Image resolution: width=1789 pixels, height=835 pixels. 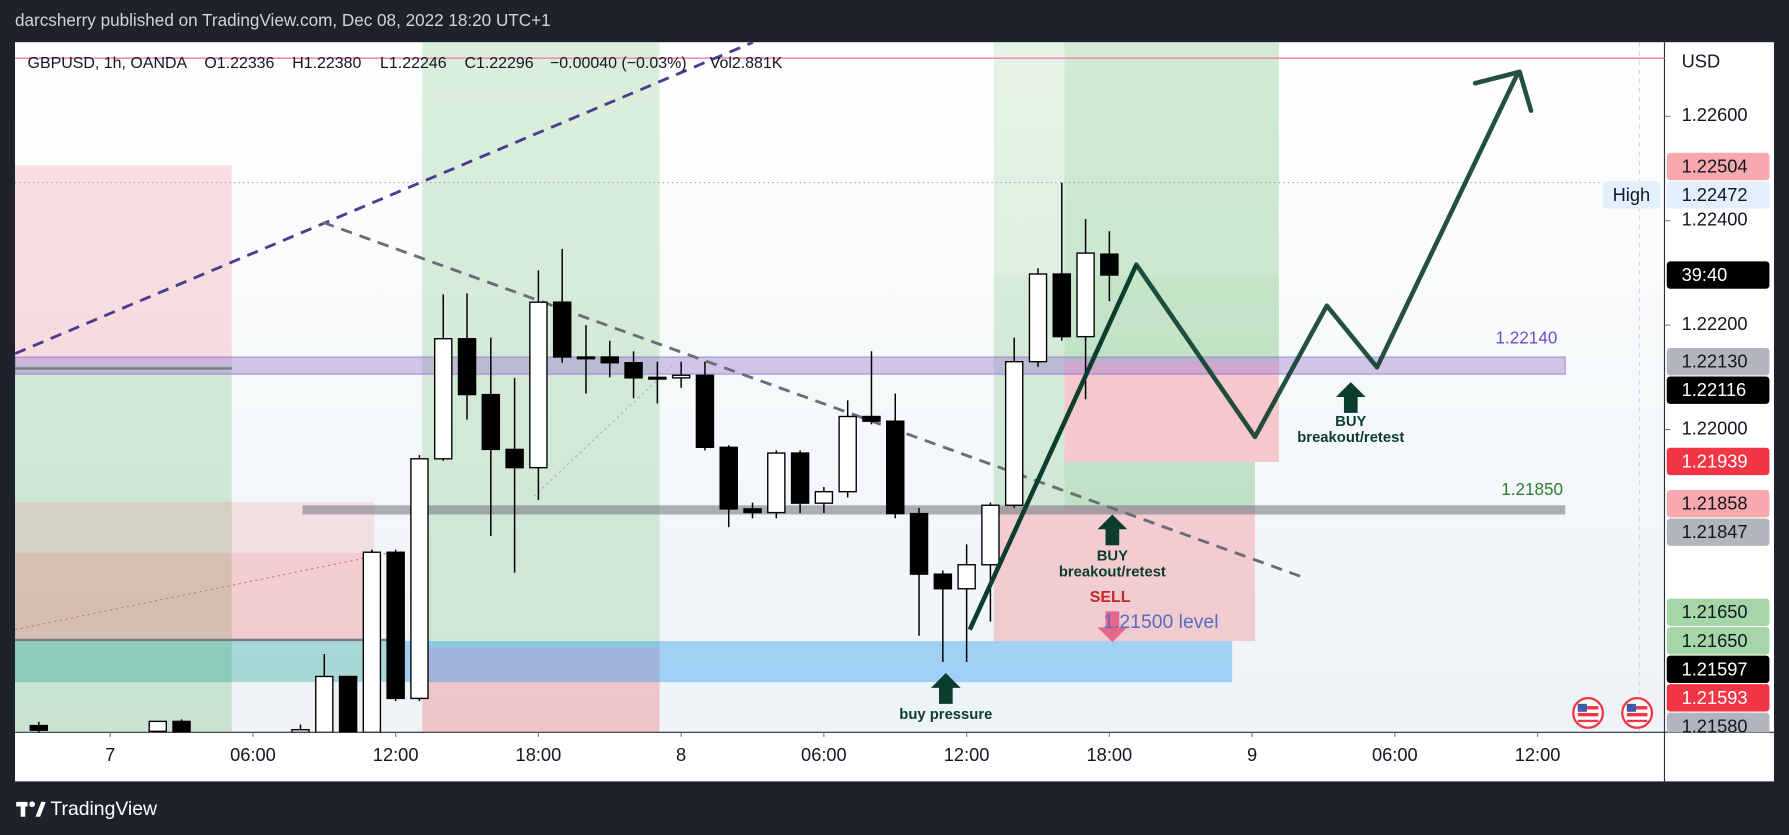 What do you see at coordinates (239, 63) in the screenshot?
I see `legend-open: O1.22336` at bounding box center [239, 63].